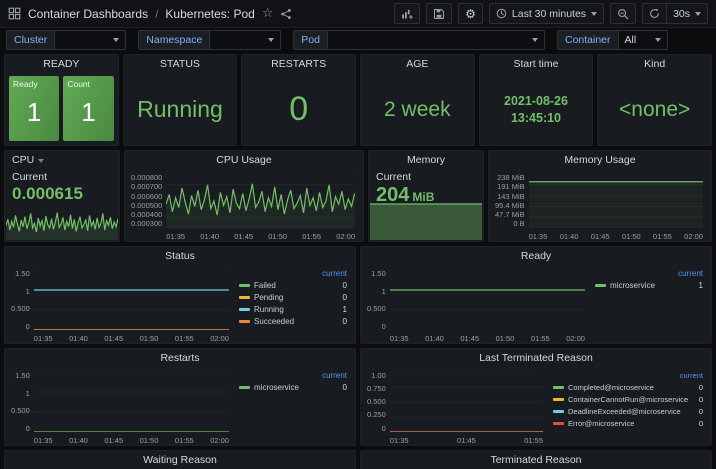 The image size is (716, 469). What do you see at coordinates (536, 460) in the screenshot?
I see `panel-title: Terminated Reason` at bounding box center [536, 460].